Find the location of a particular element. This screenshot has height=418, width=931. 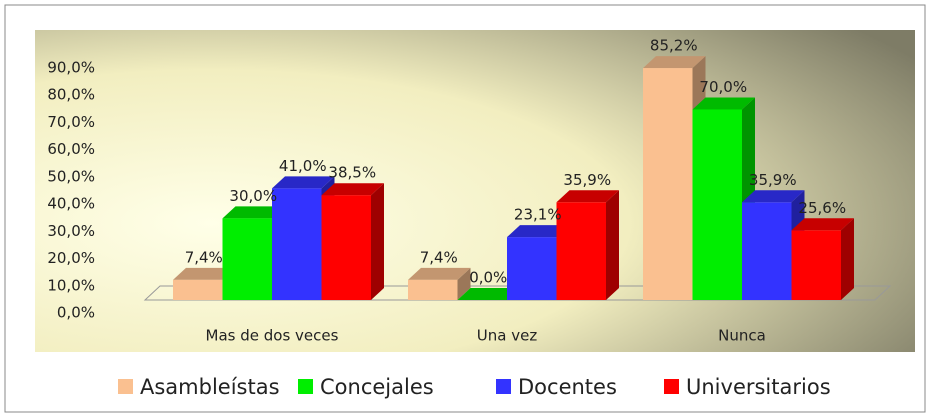

y-tick-label: 50,0% is located at coordinates (71, 176).